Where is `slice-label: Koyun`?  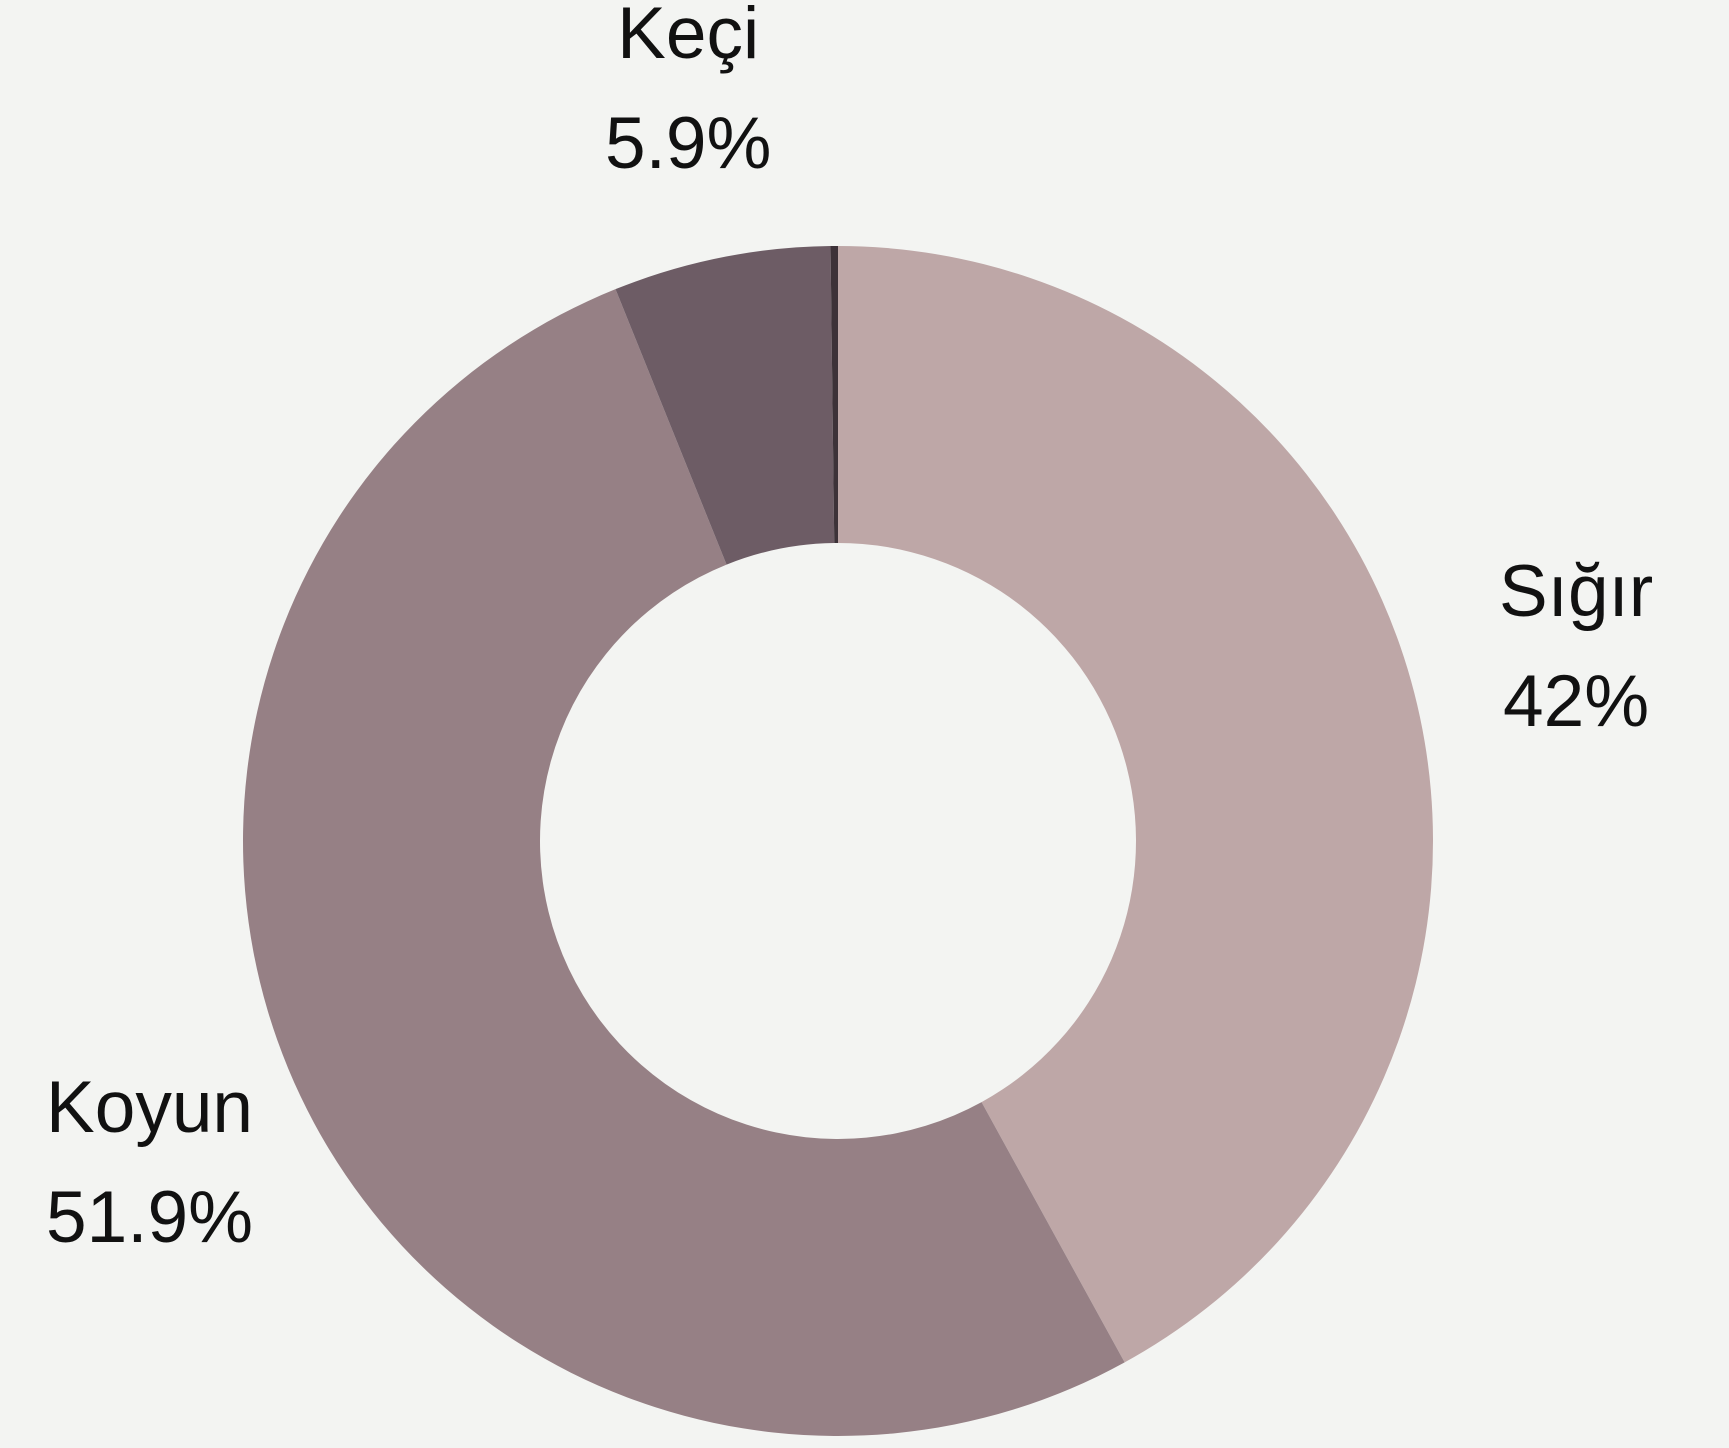 slice-label: Koyun is located at coordinates (149, 1107).